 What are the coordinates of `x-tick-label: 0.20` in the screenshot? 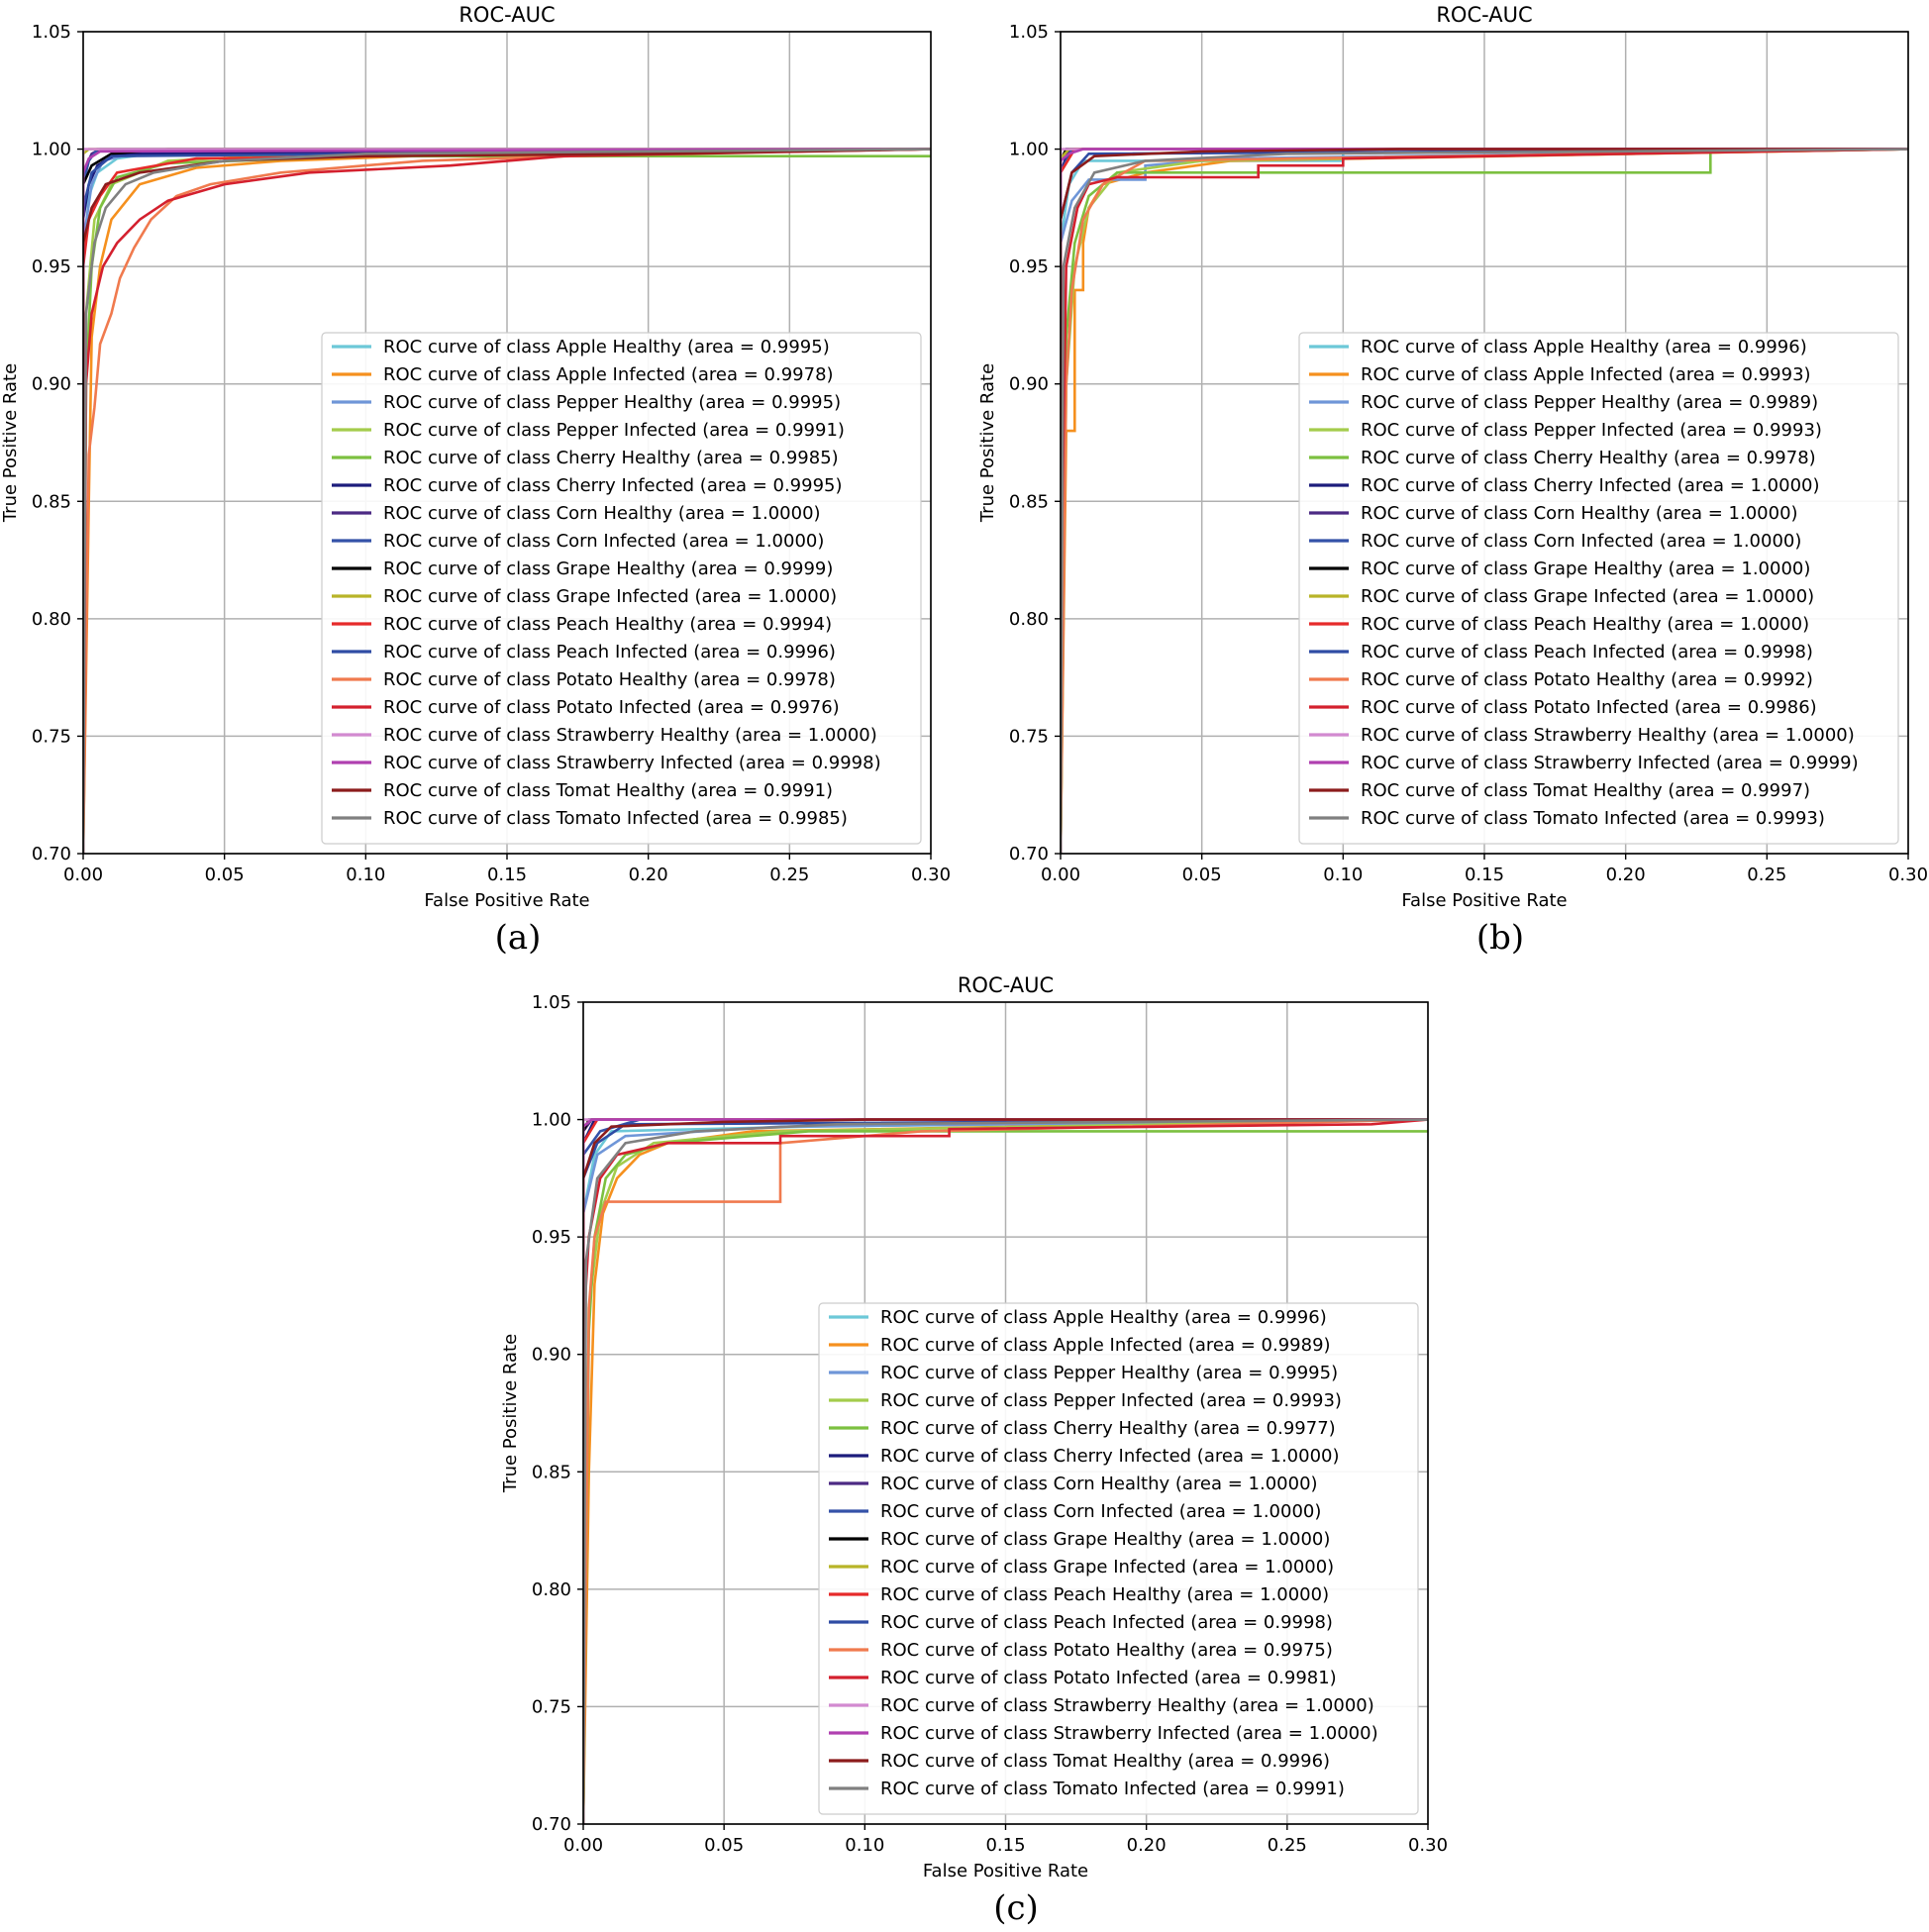 It's located at (649, 874).